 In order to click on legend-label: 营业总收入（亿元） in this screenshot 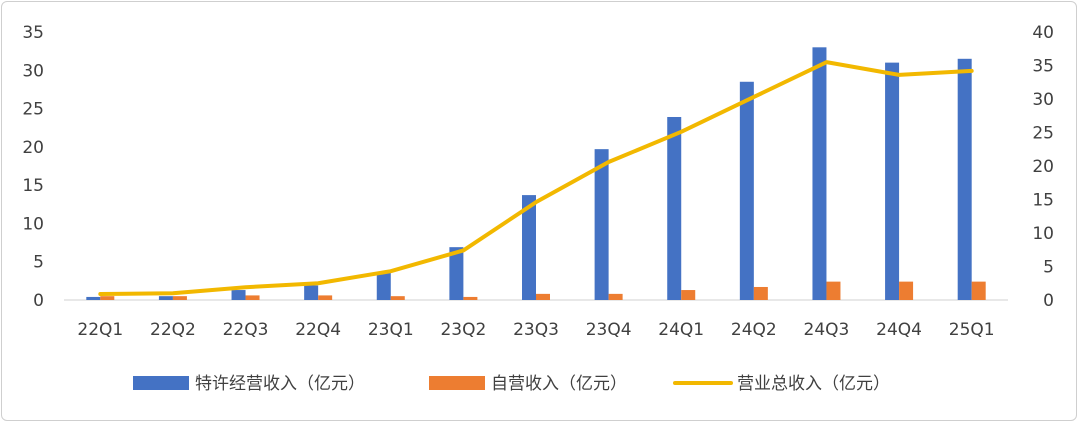, I will do `click(813, 384)`.